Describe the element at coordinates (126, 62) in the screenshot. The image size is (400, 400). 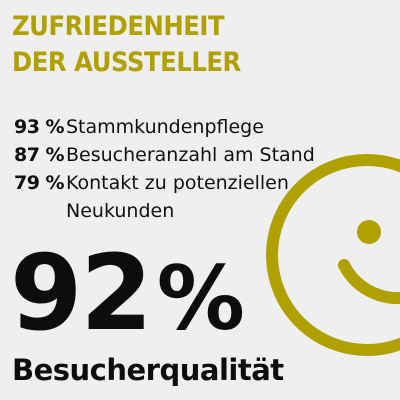
I see `headline-line-2: DER AUSSTELLER` at that location.